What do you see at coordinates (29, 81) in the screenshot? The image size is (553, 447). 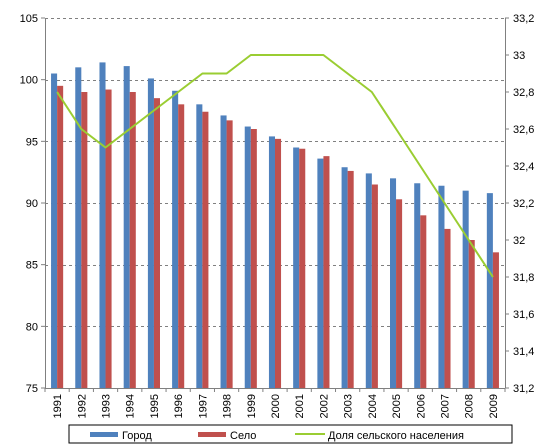 I see `left-tick-label: 100` at bounding box center [29, 81].